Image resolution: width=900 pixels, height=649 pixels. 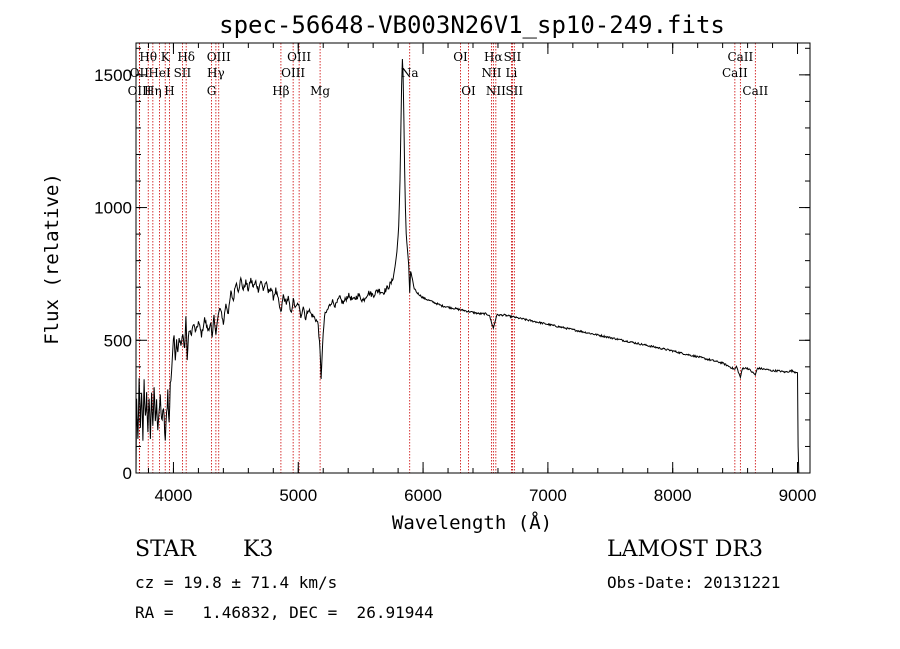 I want to click on spectral-line-label: K, so click(x=166, y=57).